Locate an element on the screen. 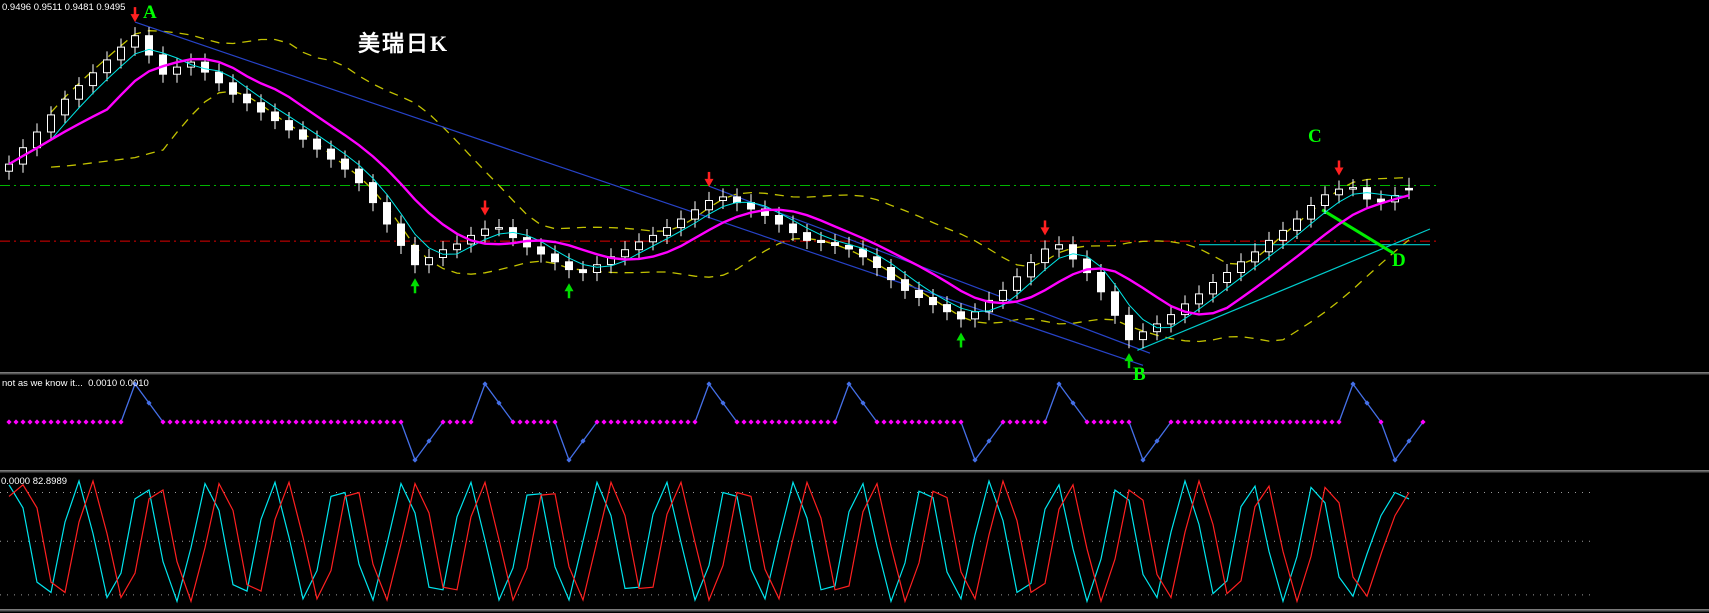 This screenshot has height=613, width=1709. annotation-d: D is located at coordinates (1399, 260).